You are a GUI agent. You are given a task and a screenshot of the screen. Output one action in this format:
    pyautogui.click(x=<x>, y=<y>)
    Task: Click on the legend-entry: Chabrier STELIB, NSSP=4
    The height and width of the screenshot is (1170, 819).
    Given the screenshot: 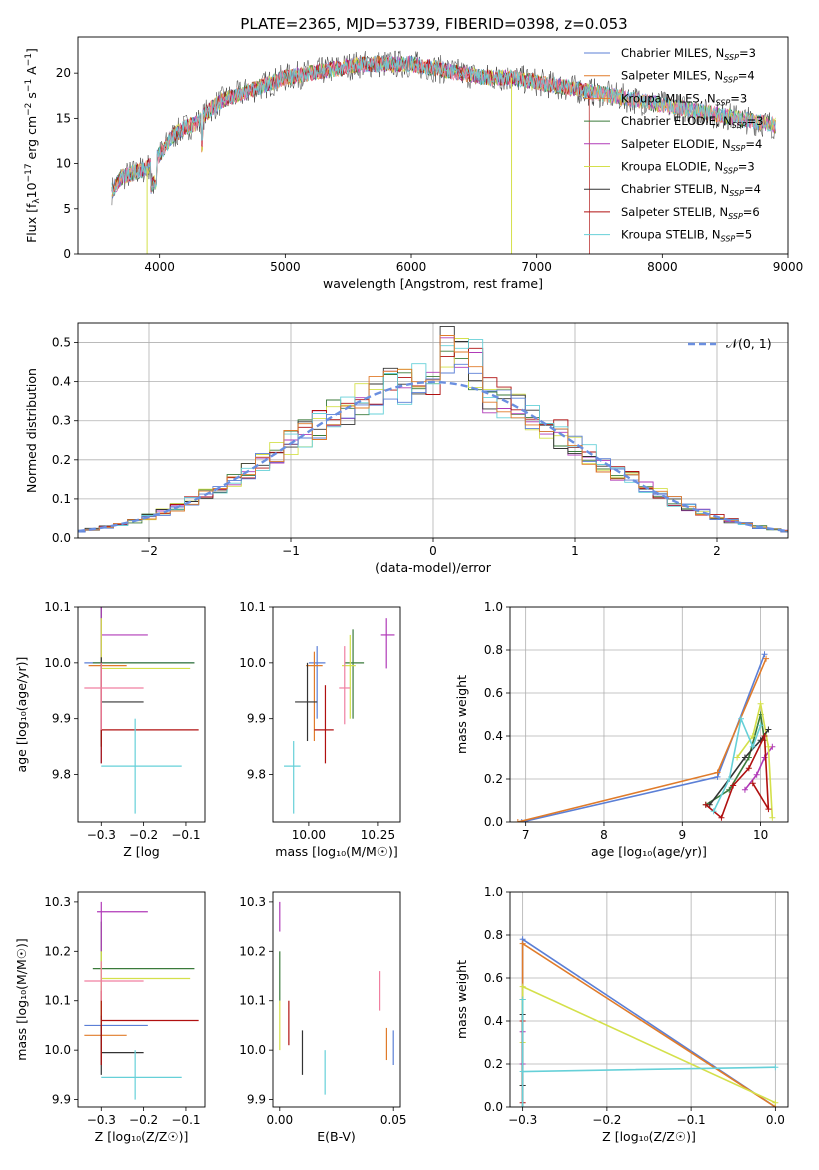 What is the action you would take?
    pyautogui.click(x=691, y=190)
    